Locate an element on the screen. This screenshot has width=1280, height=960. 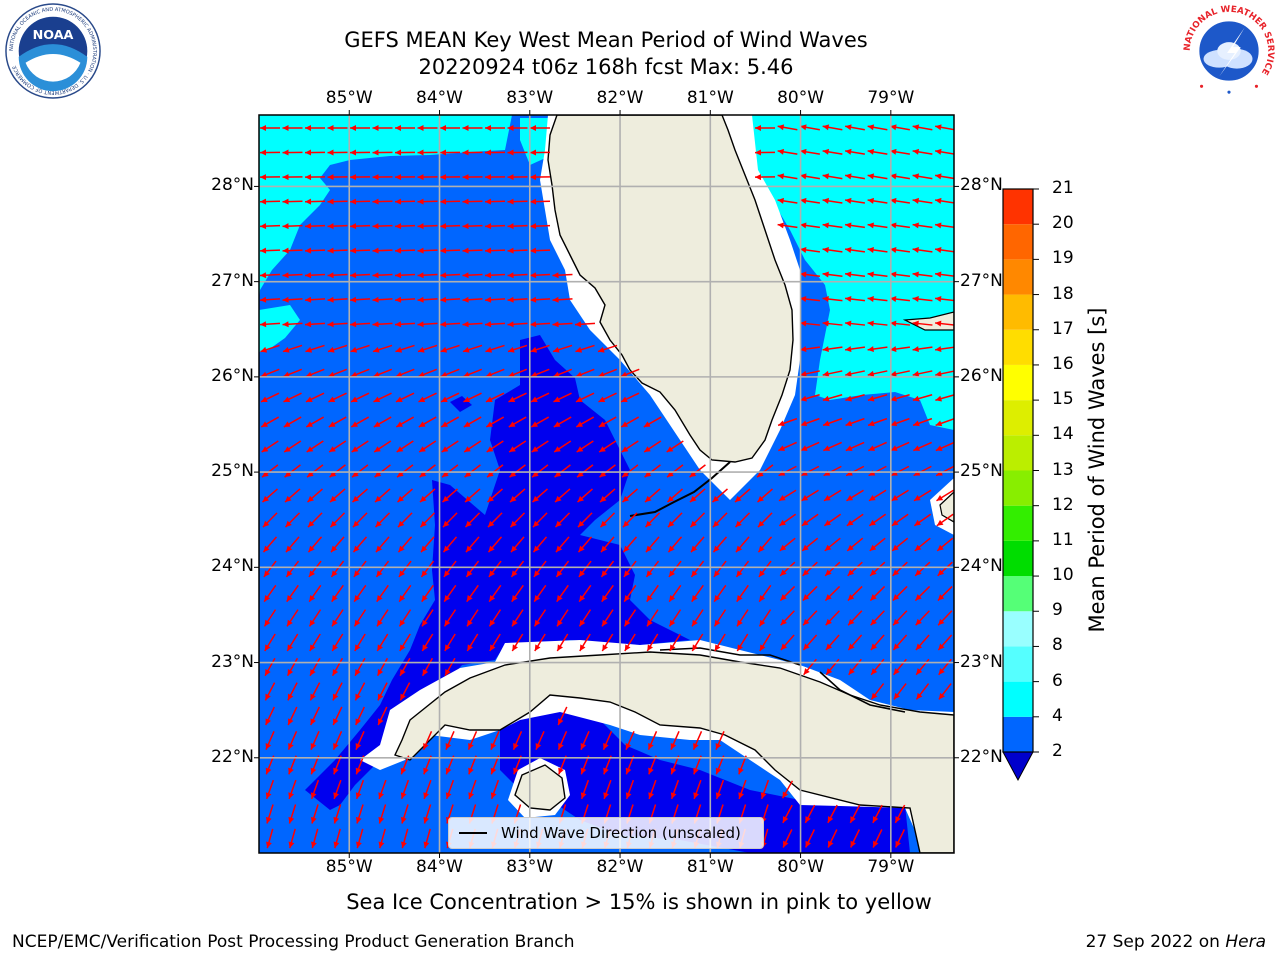
period-under-2-zone-patch is located at coordinates (461, 404).